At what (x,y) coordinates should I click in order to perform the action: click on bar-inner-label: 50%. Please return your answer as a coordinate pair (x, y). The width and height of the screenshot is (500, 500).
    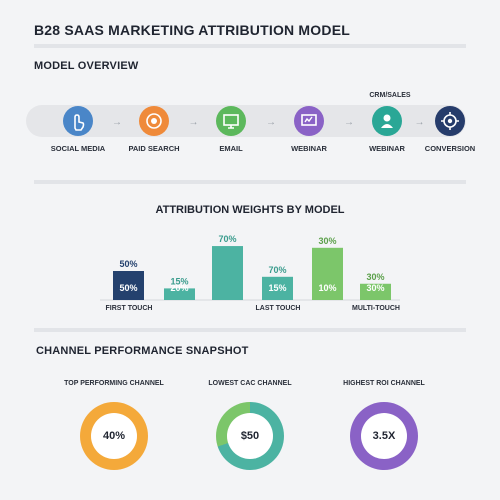
    Looking at the image, I should click on (128, 288).